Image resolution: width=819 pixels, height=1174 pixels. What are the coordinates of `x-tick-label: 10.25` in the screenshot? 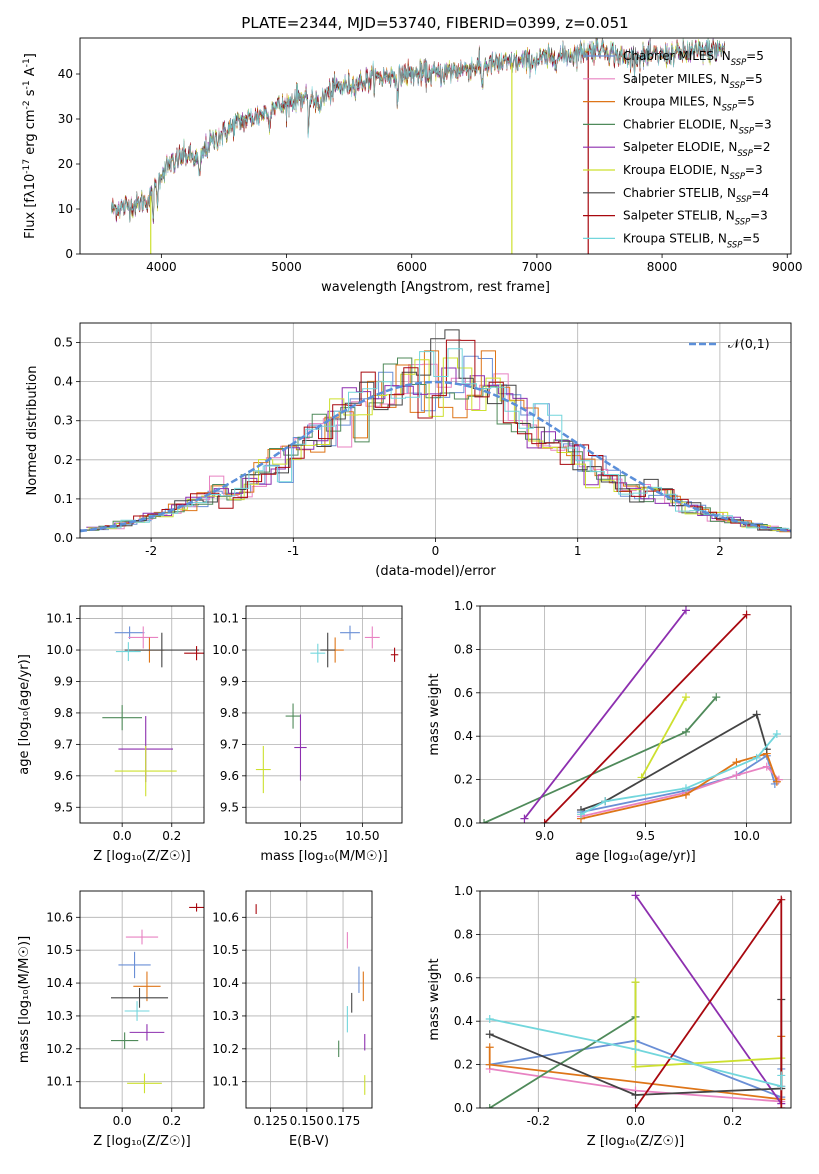 It's located at (300, 836).